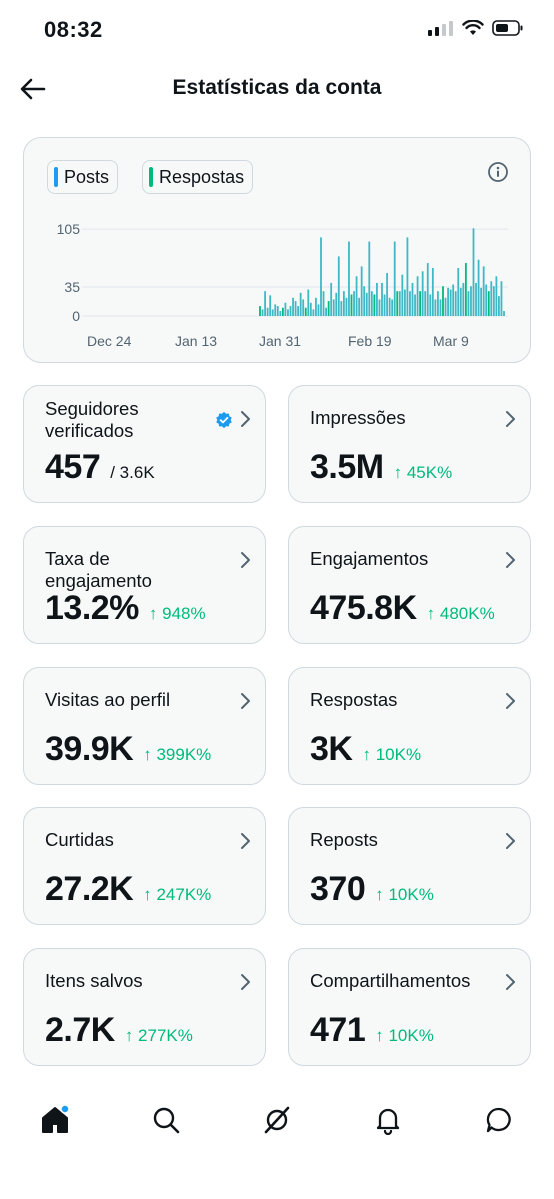  I want to click on tab-home, so click(55, 1120).